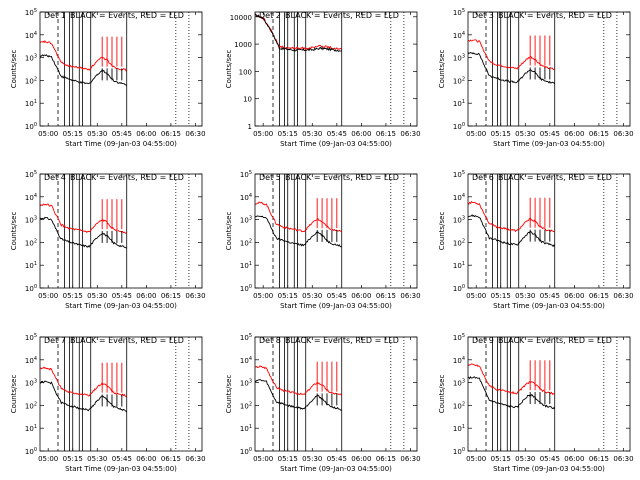 The height and width of the screenshot is (480, 640). What do you see at coordinates (250, 127) in the screenshot?
I see `y-tick-label: 1` at bounding box center [250, 127].